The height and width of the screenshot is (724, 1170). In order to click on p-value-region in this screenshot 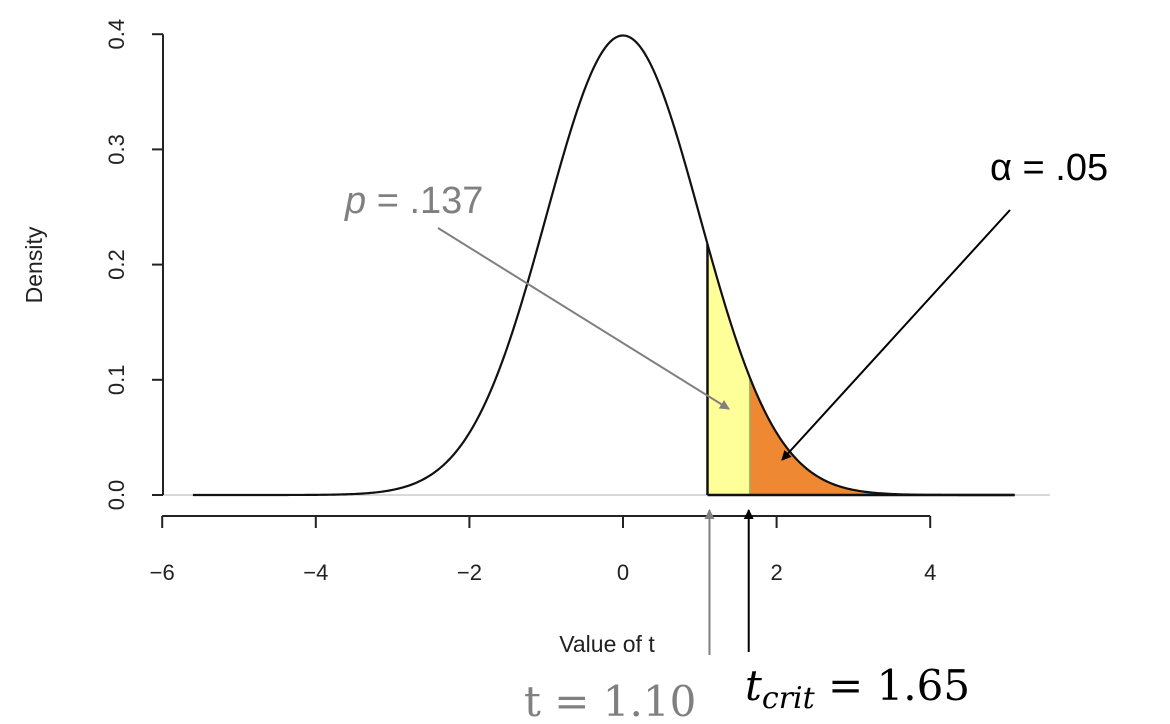, I will do `click(728, 369)`.